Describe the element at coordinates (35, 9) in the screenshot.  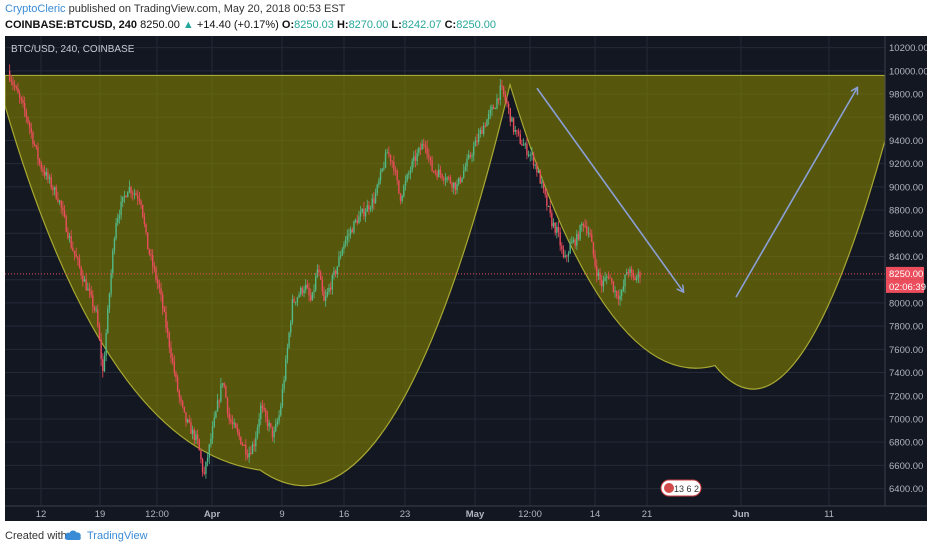
I see `author-link: CryptoCleric` at that location.